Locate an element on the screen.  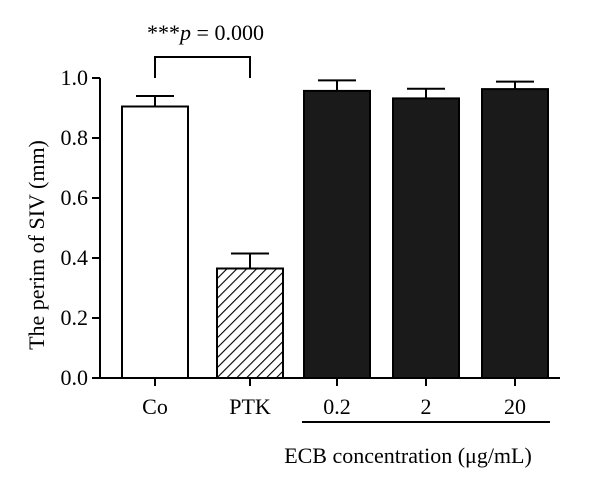
x-tick-label: PTK is located at coordinates (250, 406).